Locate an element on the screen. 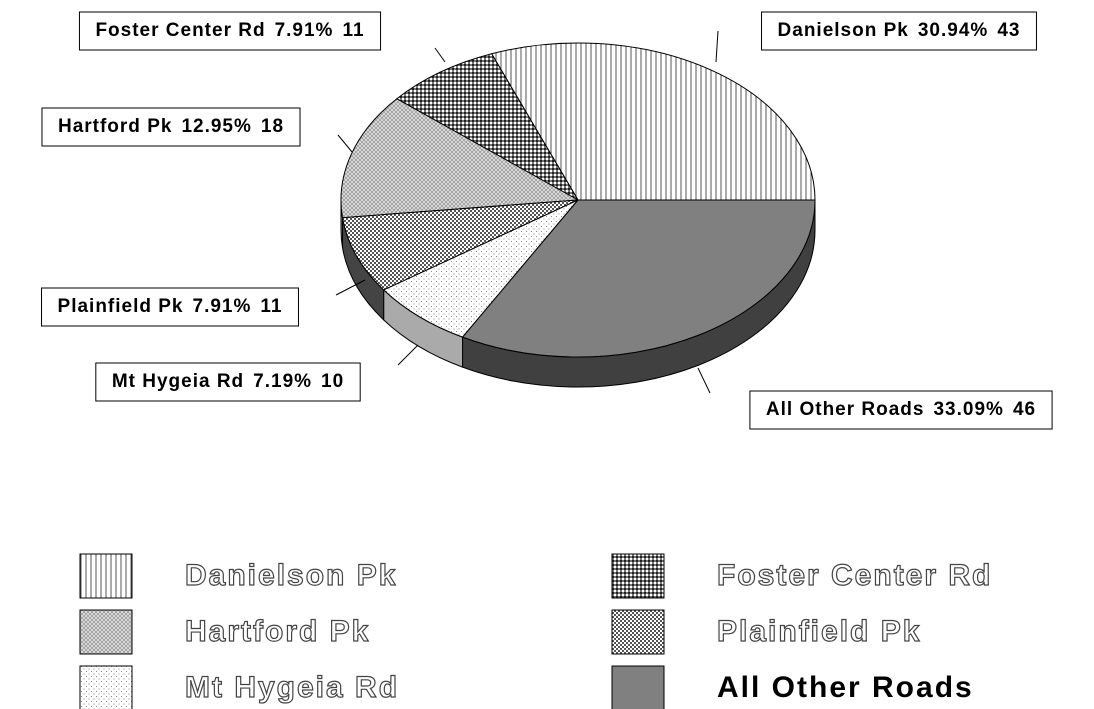  data-label: Foster Center Rd 7.91% 11 is located at coordinates (229, 30).